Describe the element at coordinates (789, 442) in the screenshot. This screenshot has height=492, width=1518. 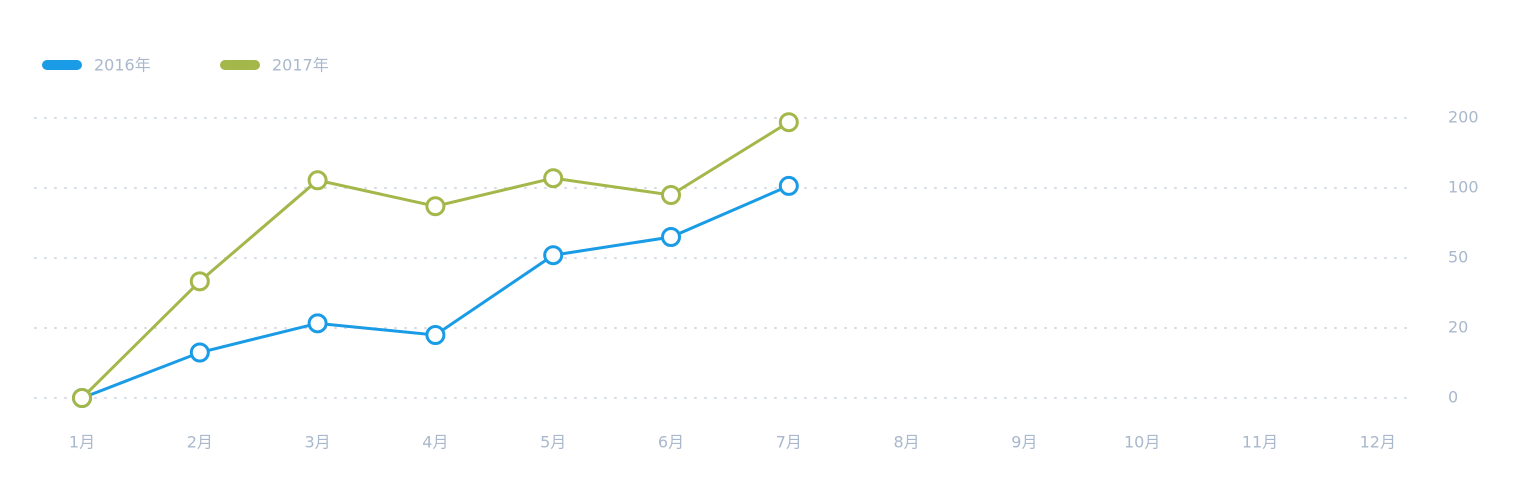
I see `x-tick-label: 7月` at that location.